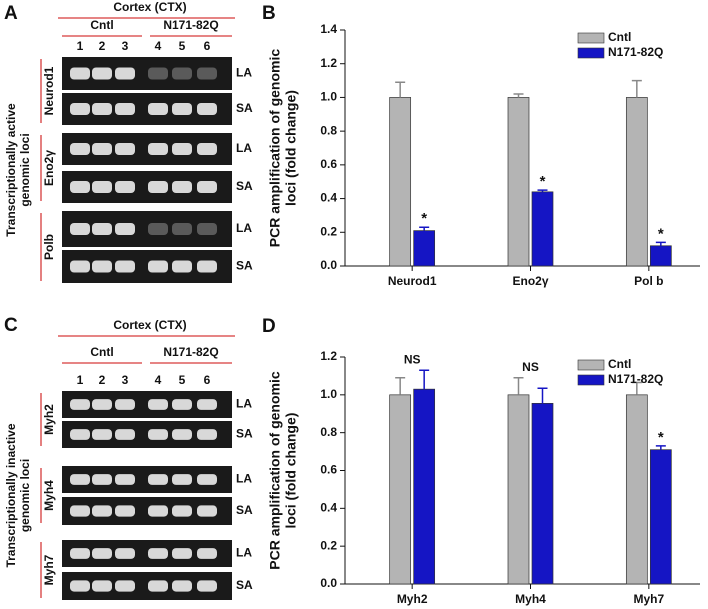  What do you see at coordinates (328, 164) in the screenshot?
I see `y-tick-label: 0.6` at bounding box center [328, 164].